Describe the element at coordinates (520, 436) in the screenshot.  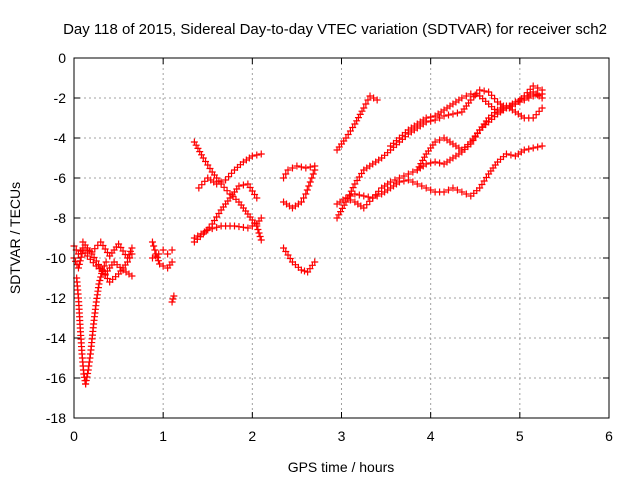
I see `x-tick-label: 5` at that location.